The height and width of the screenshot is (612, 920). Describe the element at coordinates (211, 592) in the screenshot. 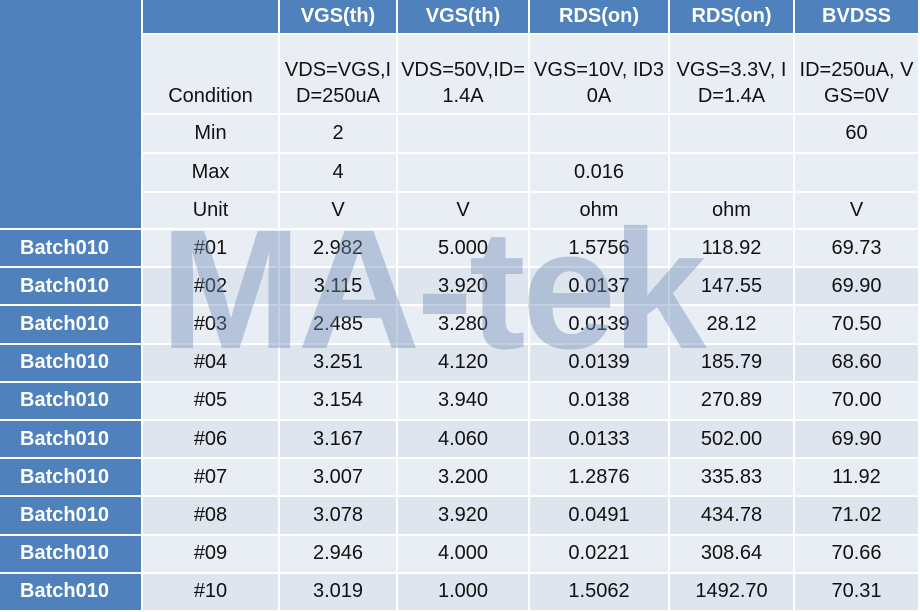

I see `sample-id: #10` at that location.